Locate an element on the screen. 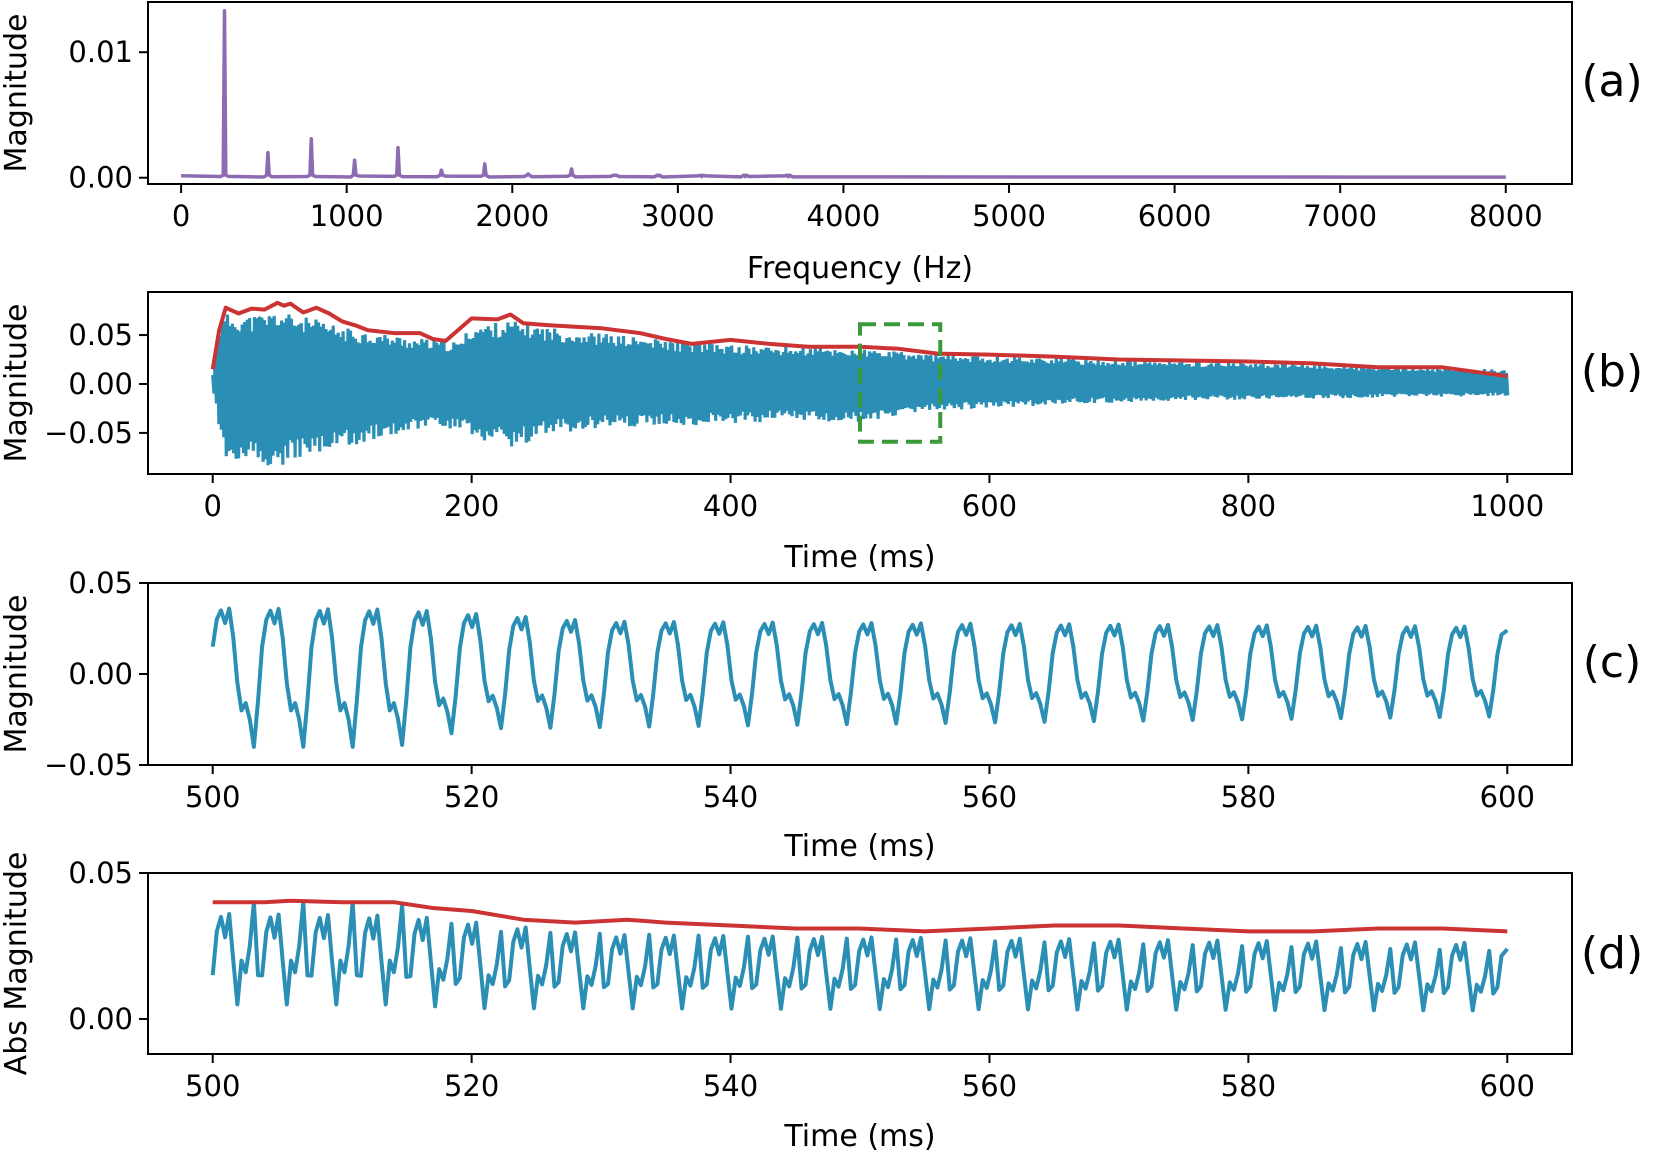  y-axis-label: Abs Magnitude is located at coordinates (17, 964).